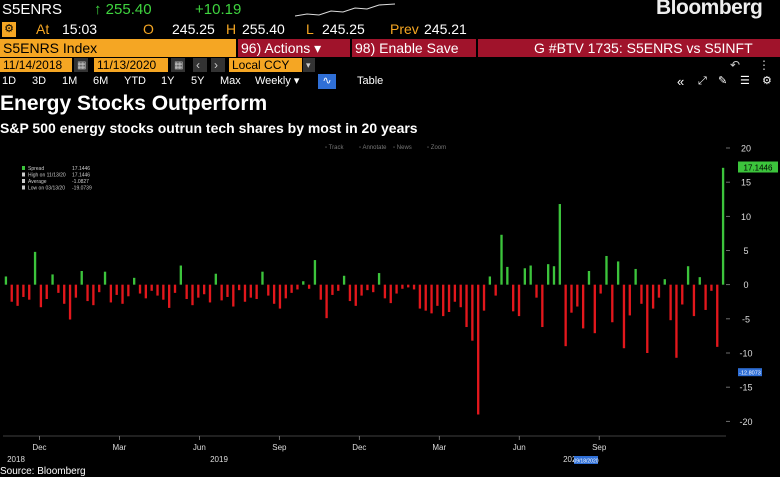 The height and width of the screenshot is (477, 780). I want to click on security-field: S5ENRS Index, so click(118, 48).